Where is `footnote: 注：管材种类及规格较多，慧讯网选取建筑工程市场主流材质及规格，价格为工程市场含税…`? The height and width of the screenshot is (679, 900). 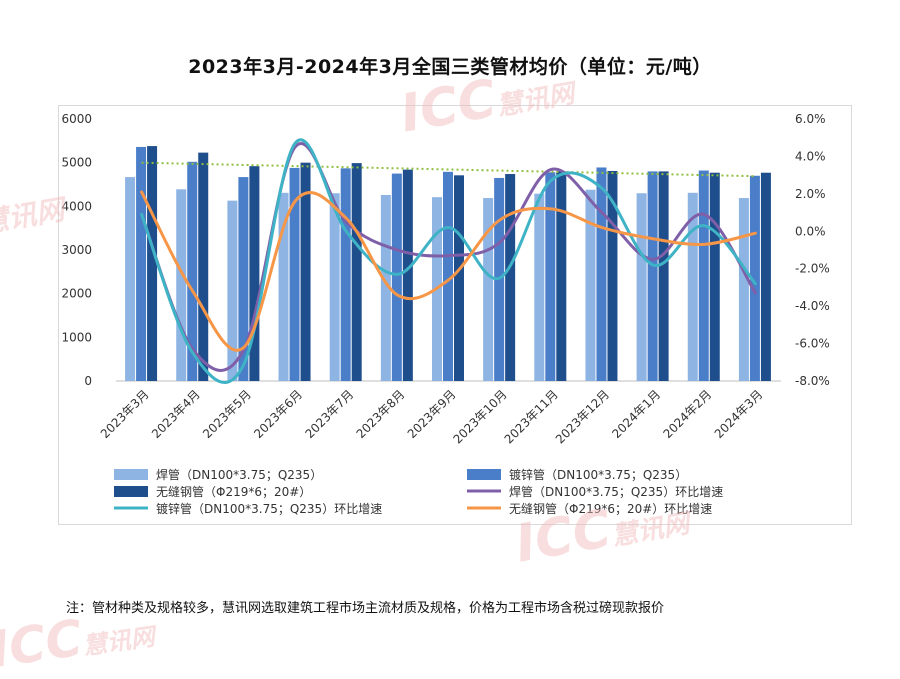
footnote: 注：管材种类及规格较多，慧讯网选取建筑工程市场主流材质及规格，价格为工程市场含税… is located at coordinates (365, 608).